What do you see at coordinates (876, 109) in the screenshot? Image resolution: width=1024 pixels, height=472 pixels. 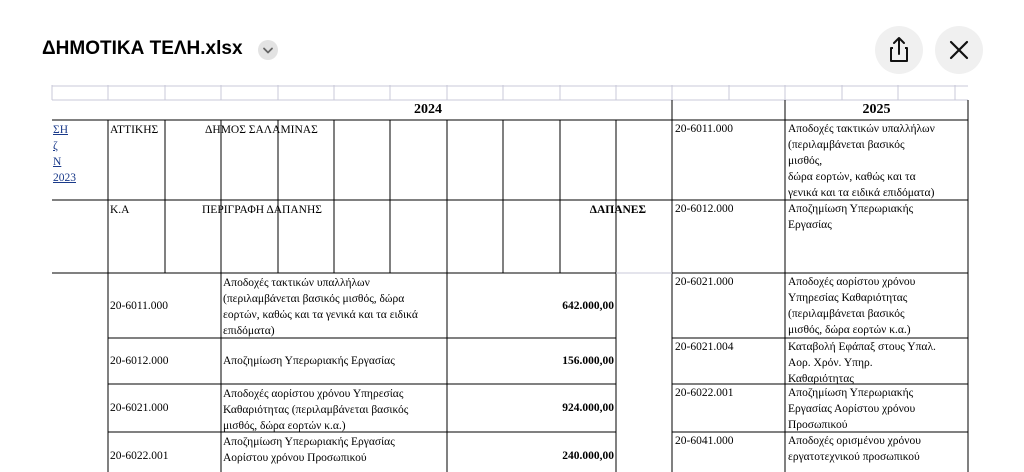 I see `year-header: 2025` at bounding box center [876, 109].